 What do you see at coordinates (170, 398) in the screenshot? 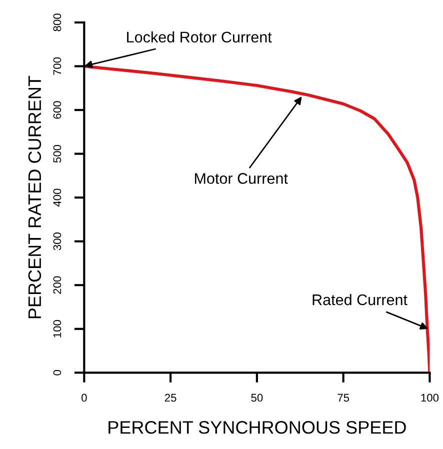
I see `x-tick-label: 25` at bounding box center [170, 398].